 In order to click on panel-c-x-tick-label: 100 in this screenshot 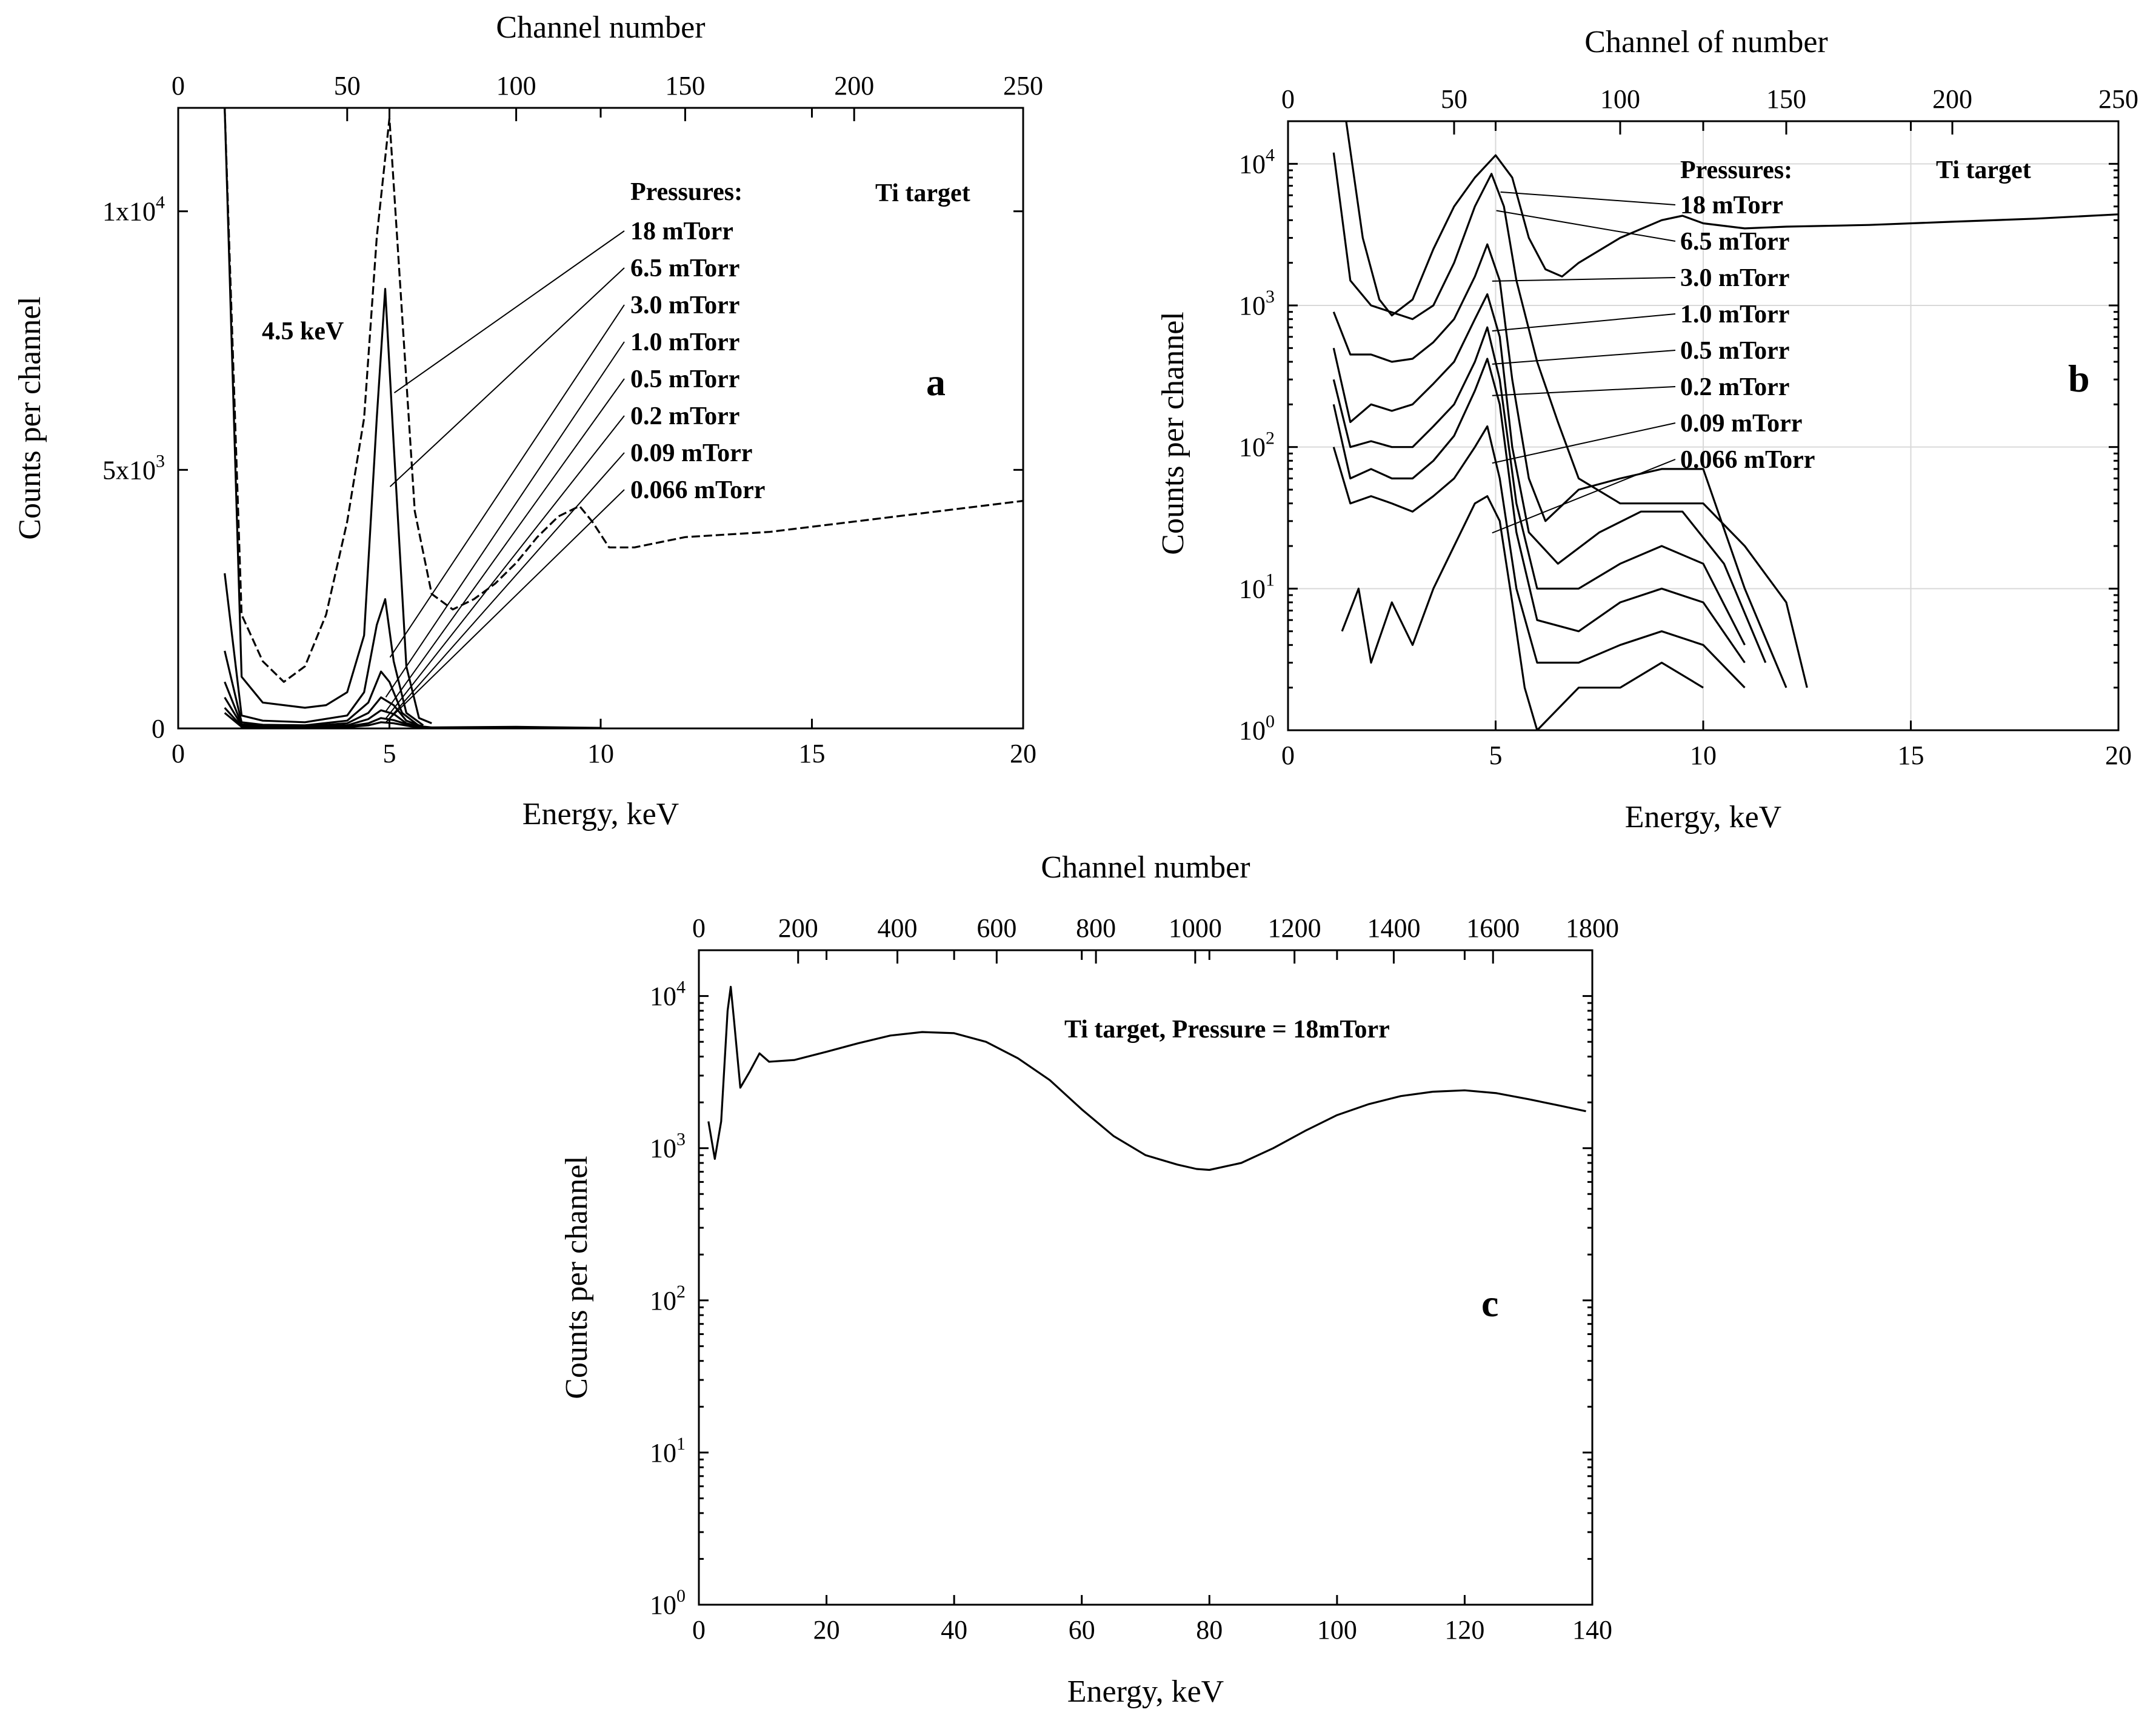, I will do `click(1337, 1630)`.